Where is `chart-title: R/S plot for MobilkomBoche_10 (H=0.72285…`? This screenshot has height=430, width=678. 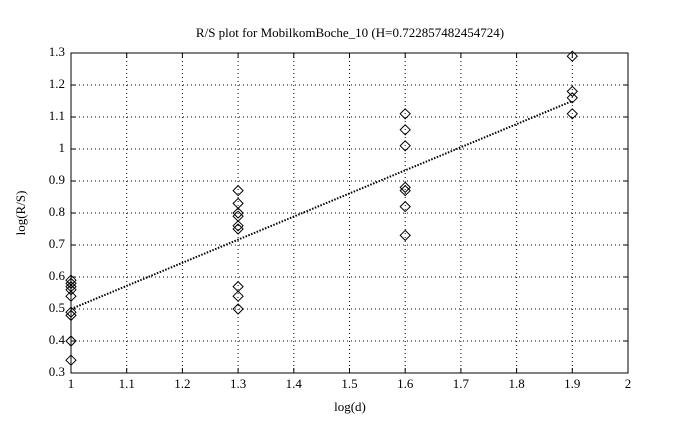
chart-title: R/S plot for MobilkomBoche_10 (H=0.72285… is located at coordinates (350, 32).